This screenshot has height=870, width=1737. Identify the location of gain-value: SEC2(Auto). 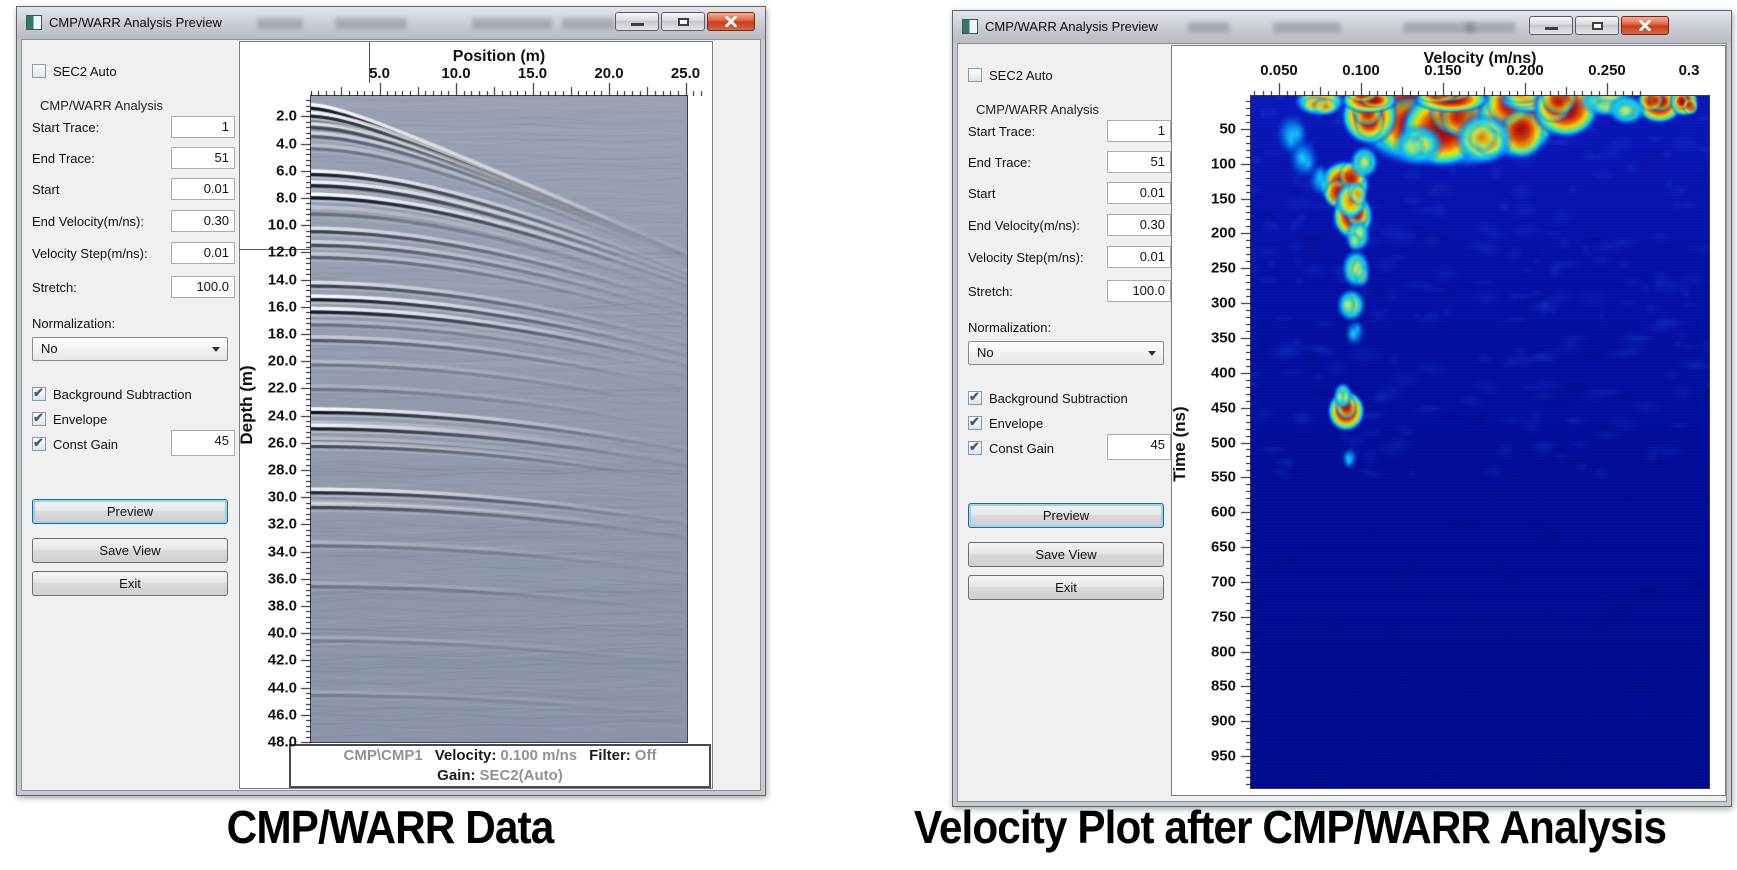
(521, 775).